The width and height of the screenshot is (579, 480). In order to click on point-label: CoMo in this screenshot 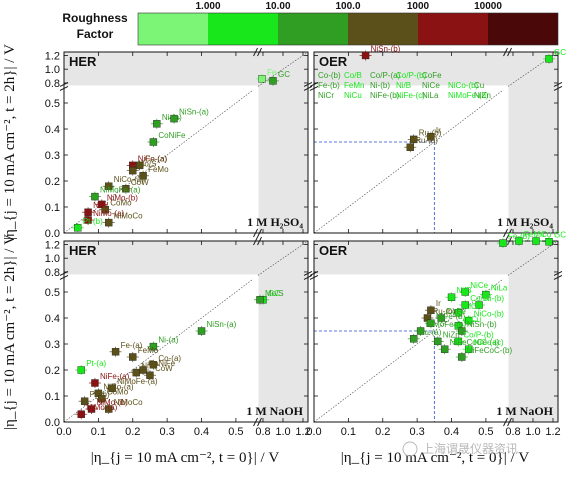, I will do `click(118, 392)`.